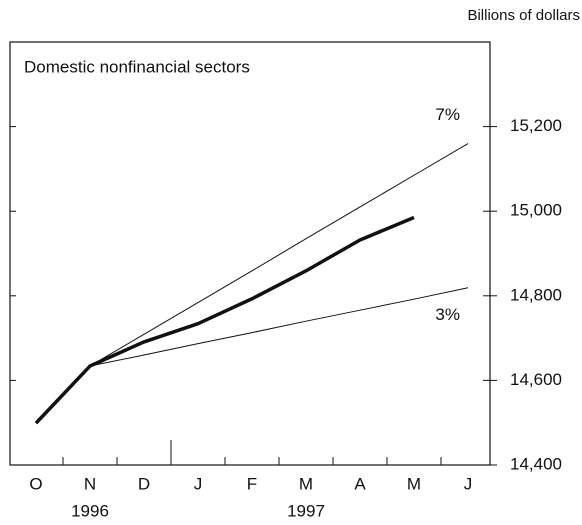  I want to click on year-label: 1996, so click(90, 510).